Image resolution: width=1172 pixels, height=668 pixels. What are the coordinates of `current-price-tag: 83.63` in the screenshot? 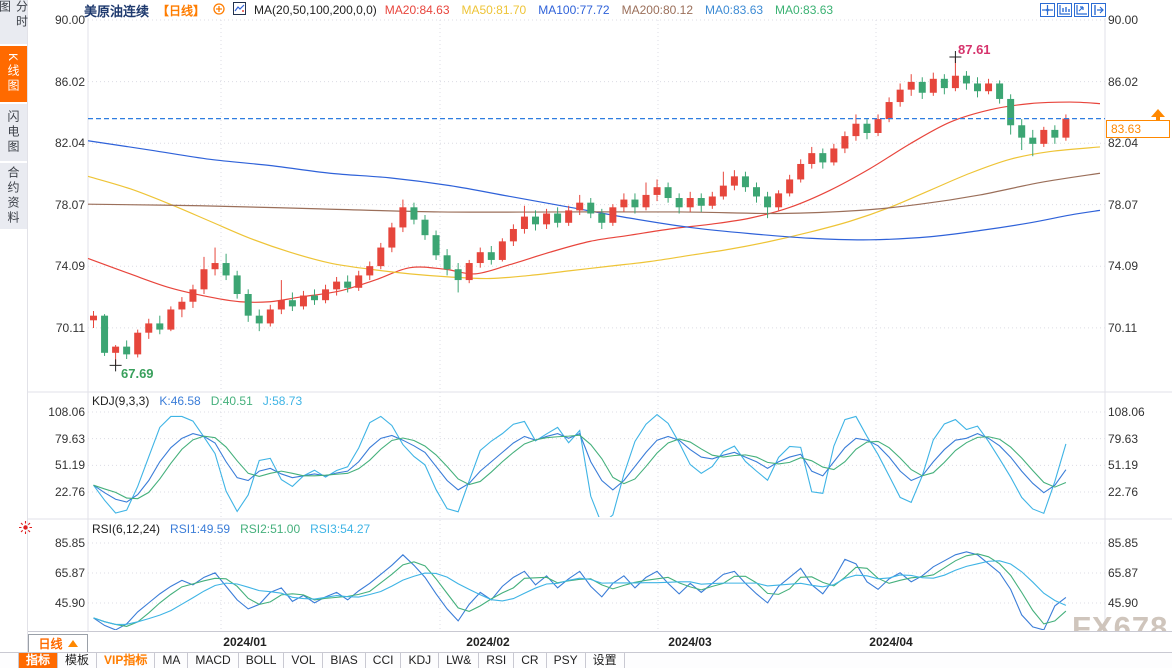 It's located at (1138, 129).